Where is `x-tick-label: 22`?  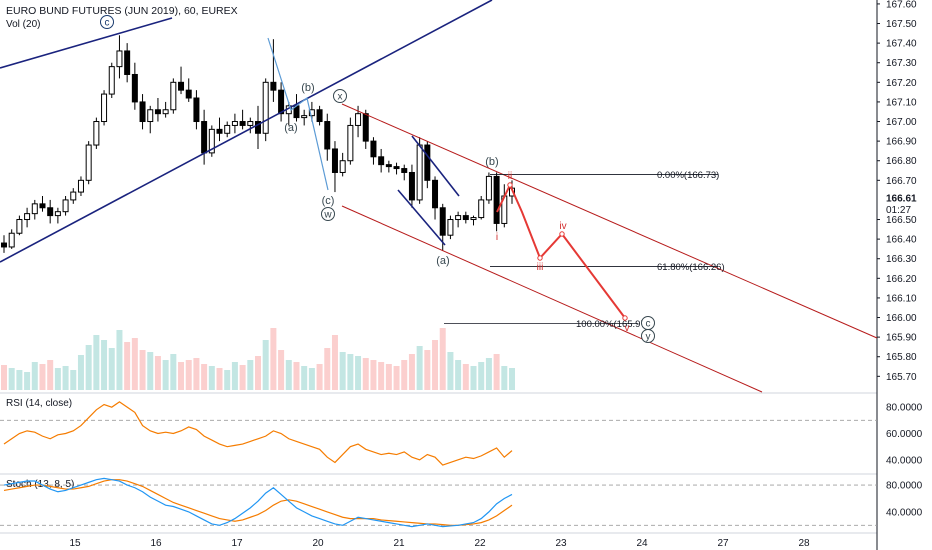 x-tick-label: 22 is located at coordinates (480, 543).